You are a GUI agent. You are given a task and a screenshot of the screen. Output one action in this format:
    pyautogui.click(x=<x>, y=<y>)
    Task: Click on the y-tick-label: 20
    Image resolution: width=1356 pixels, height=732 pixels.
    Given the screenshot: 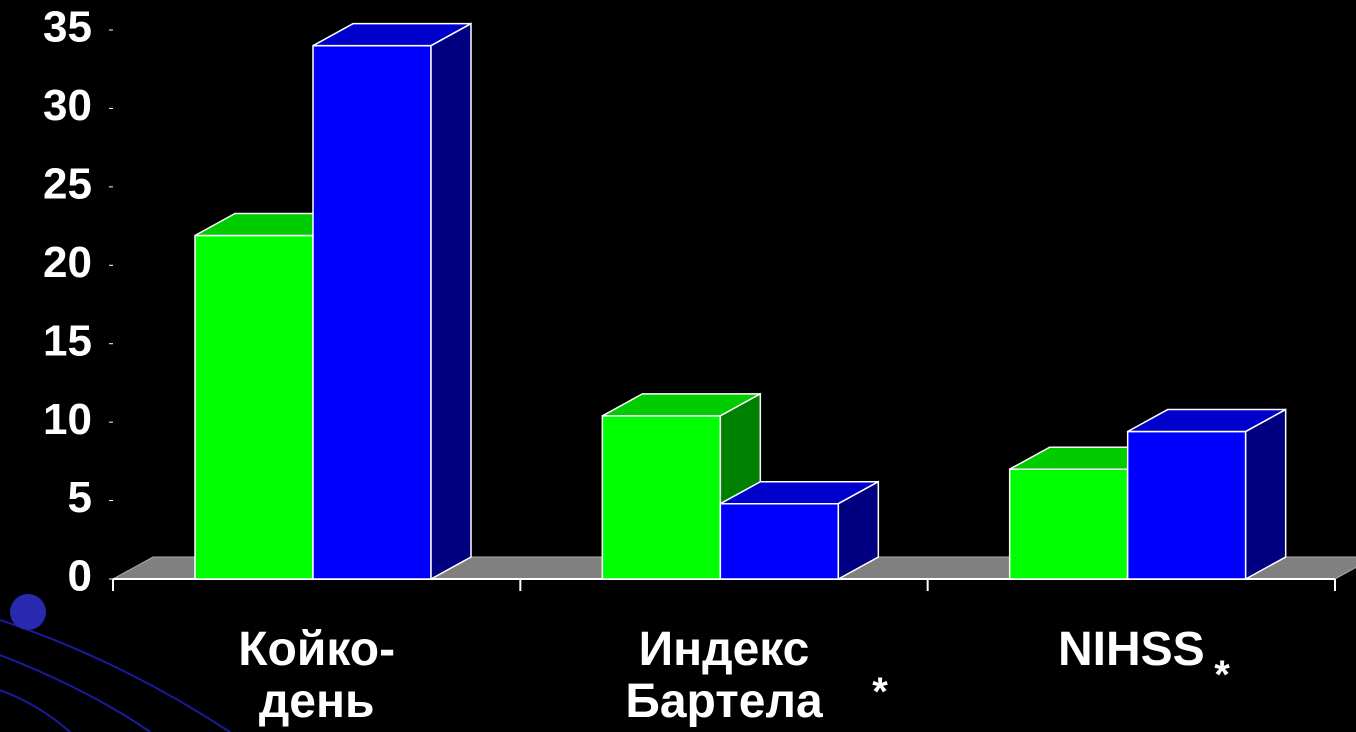 What is the action you would take?
    pyautogui.click(x=67, y=262)
    